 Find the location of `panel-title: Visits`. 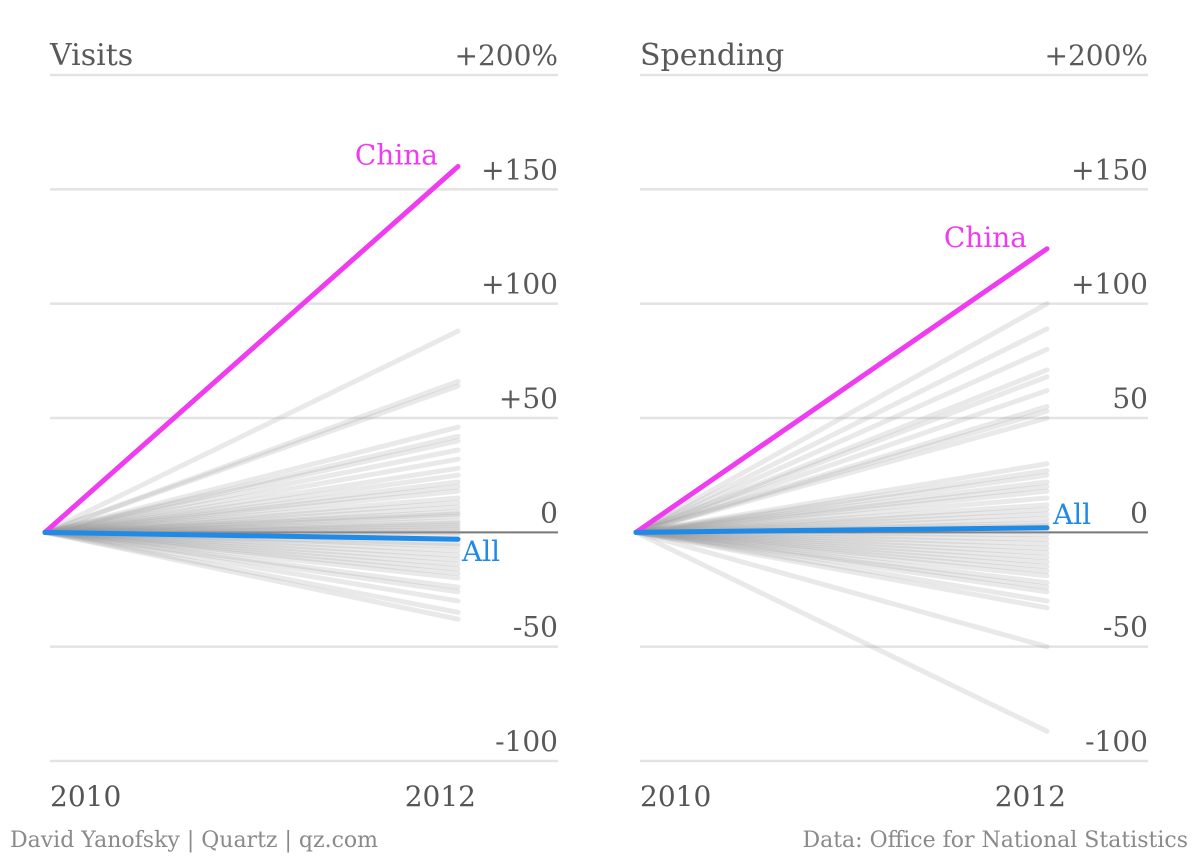

panel-title: Visits is located at coordinates (91, 55).